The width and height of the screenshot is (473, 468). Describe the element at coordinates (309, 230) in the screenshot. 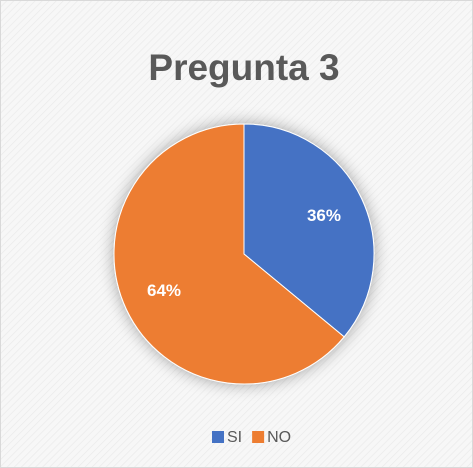

I see `pie-slice` at that location.